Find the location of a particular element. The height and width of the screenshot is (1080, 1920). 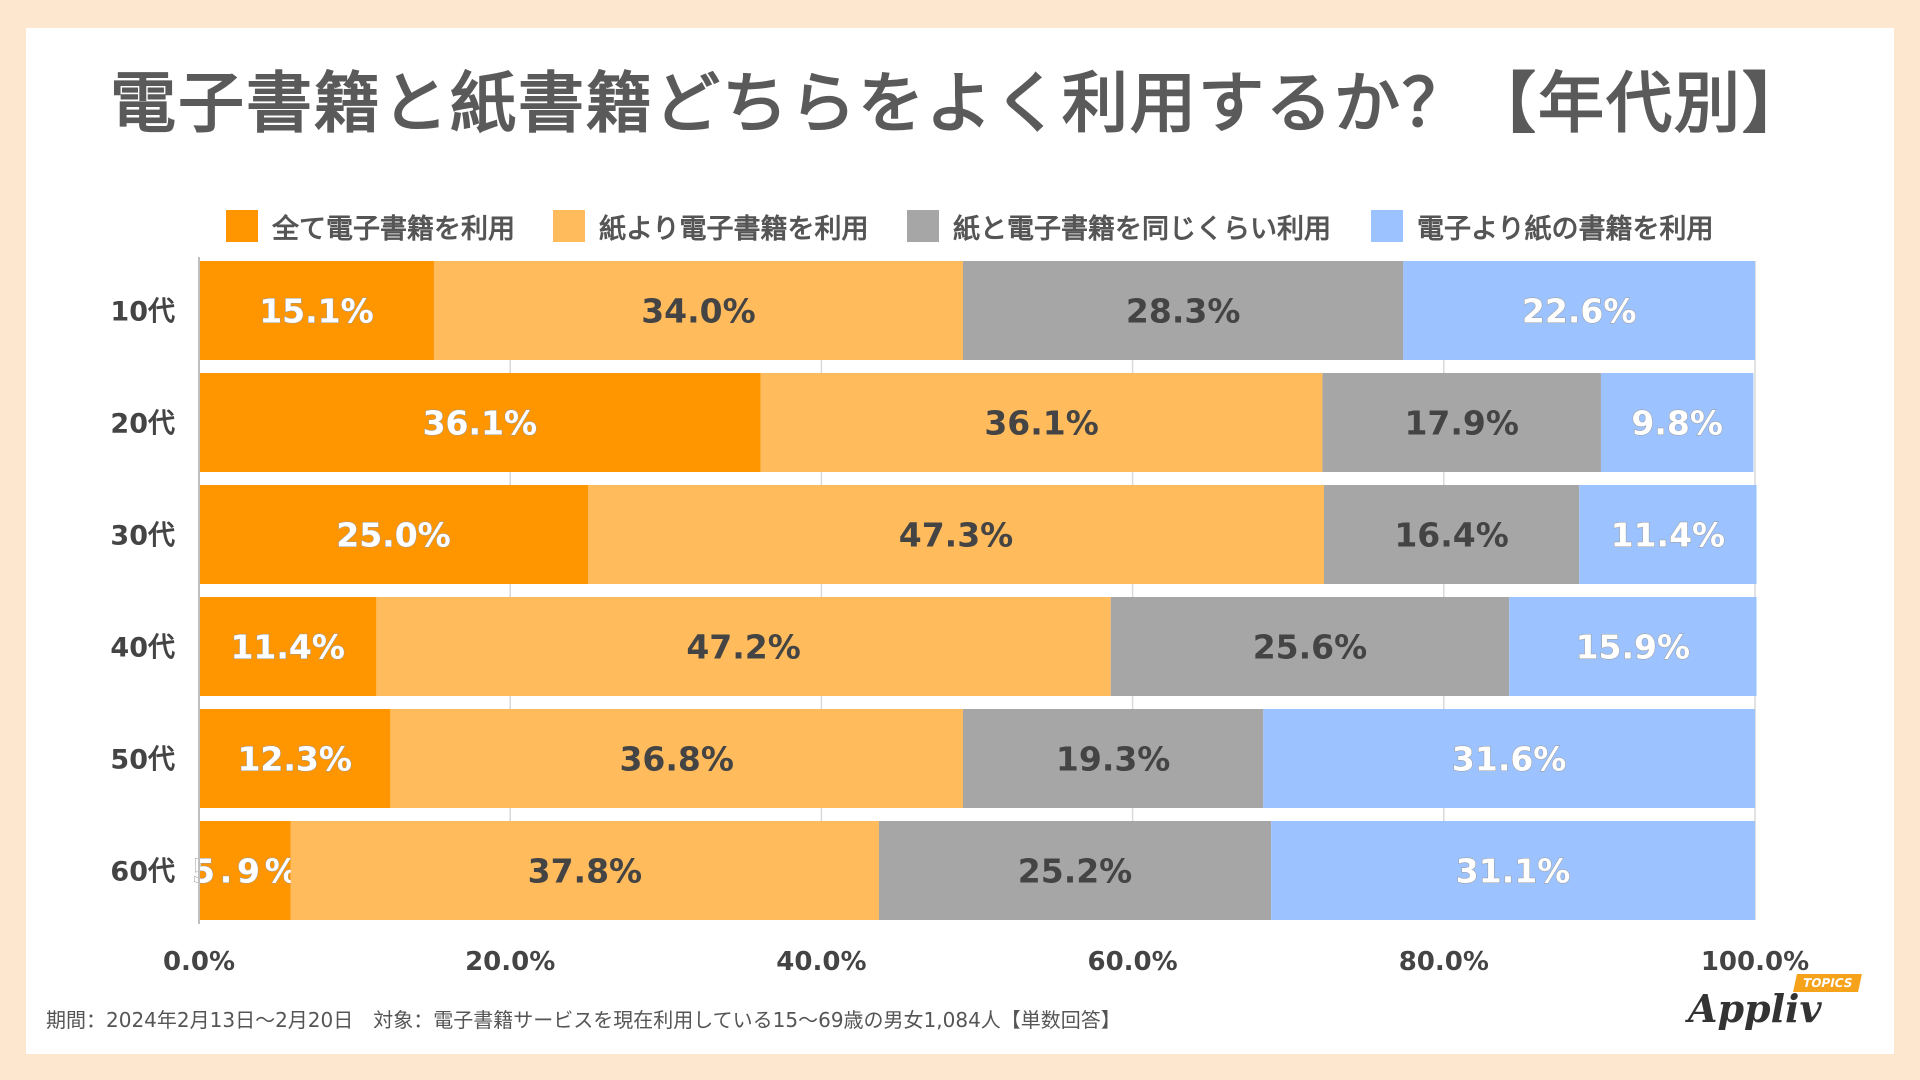

x-tick-label: 40.0% is located at coordinates (821, 962).